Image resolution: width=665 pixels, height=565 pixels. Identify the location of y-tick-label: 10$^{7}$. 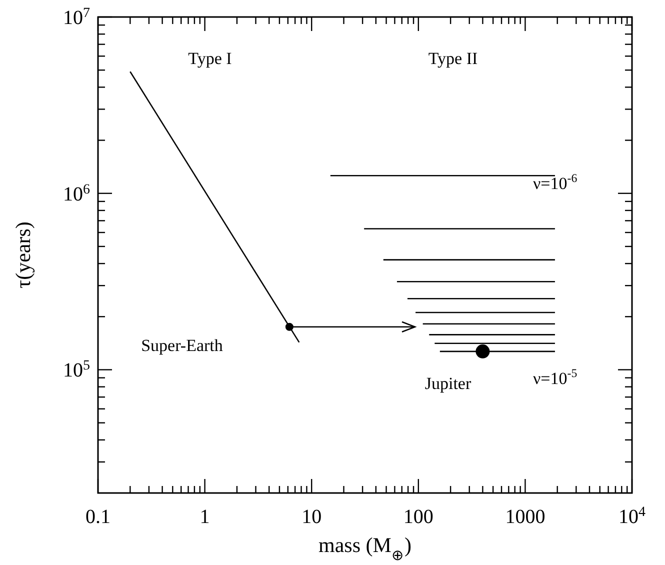
(76, 17).